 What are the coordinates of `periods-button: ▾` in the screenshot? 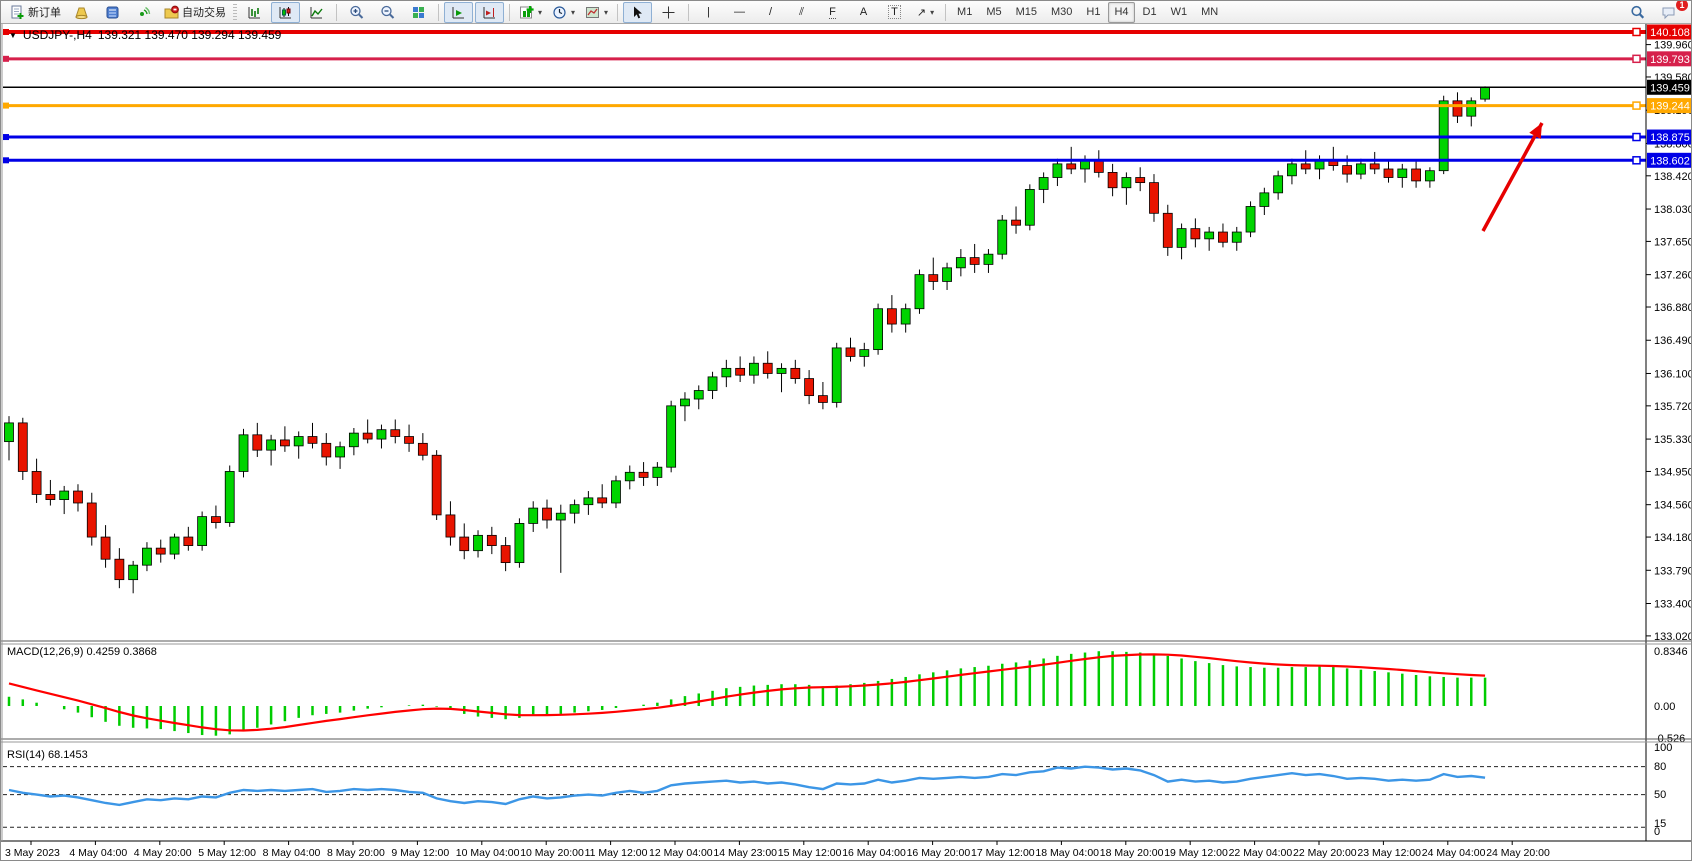 It's located at (563, 12).